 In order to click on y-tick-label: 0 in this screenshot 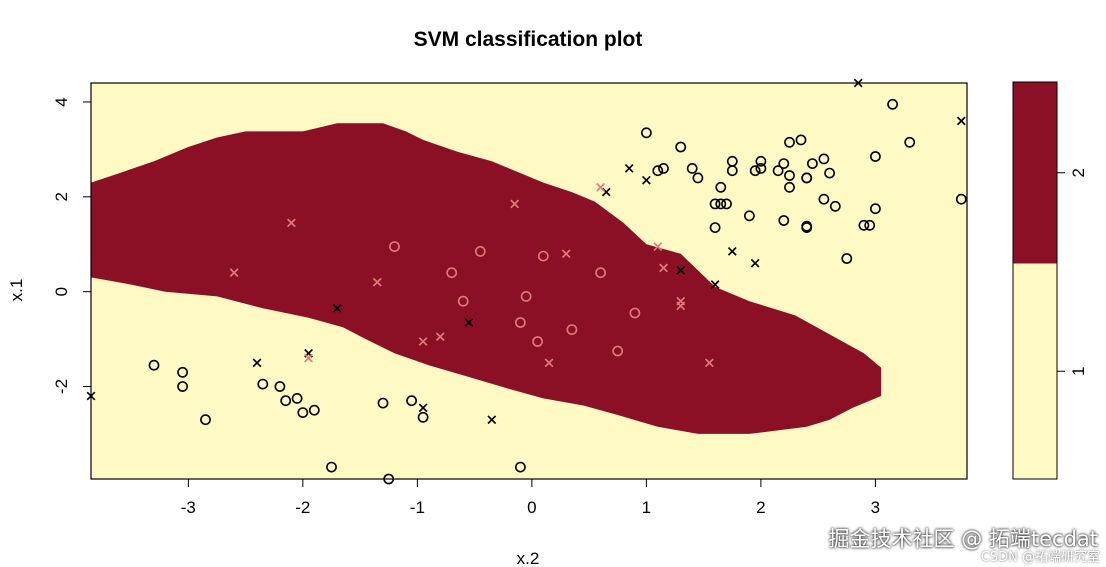, I will do `click(61, 291)`.